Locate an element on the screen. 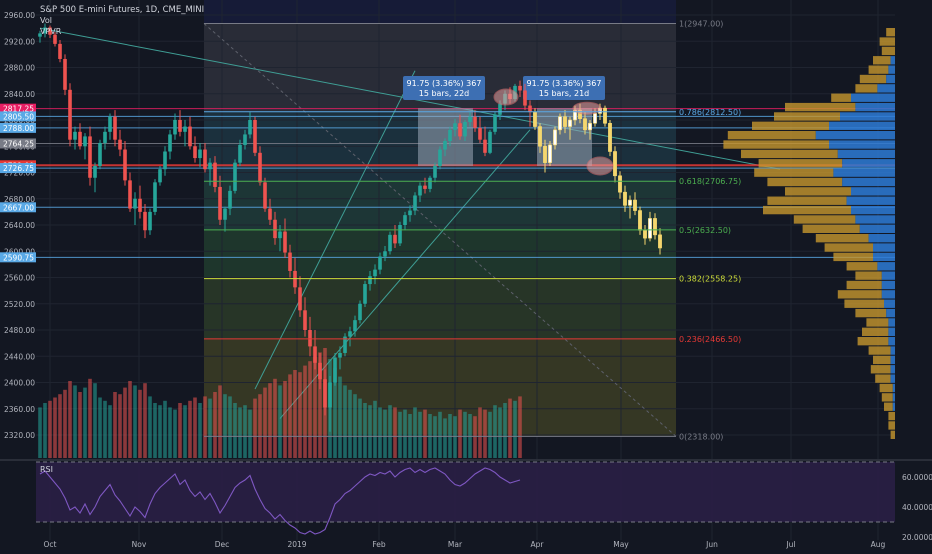 This screenshot has height=554, width=932. indicator-vol: Vol is located at coordinates (46, 20).